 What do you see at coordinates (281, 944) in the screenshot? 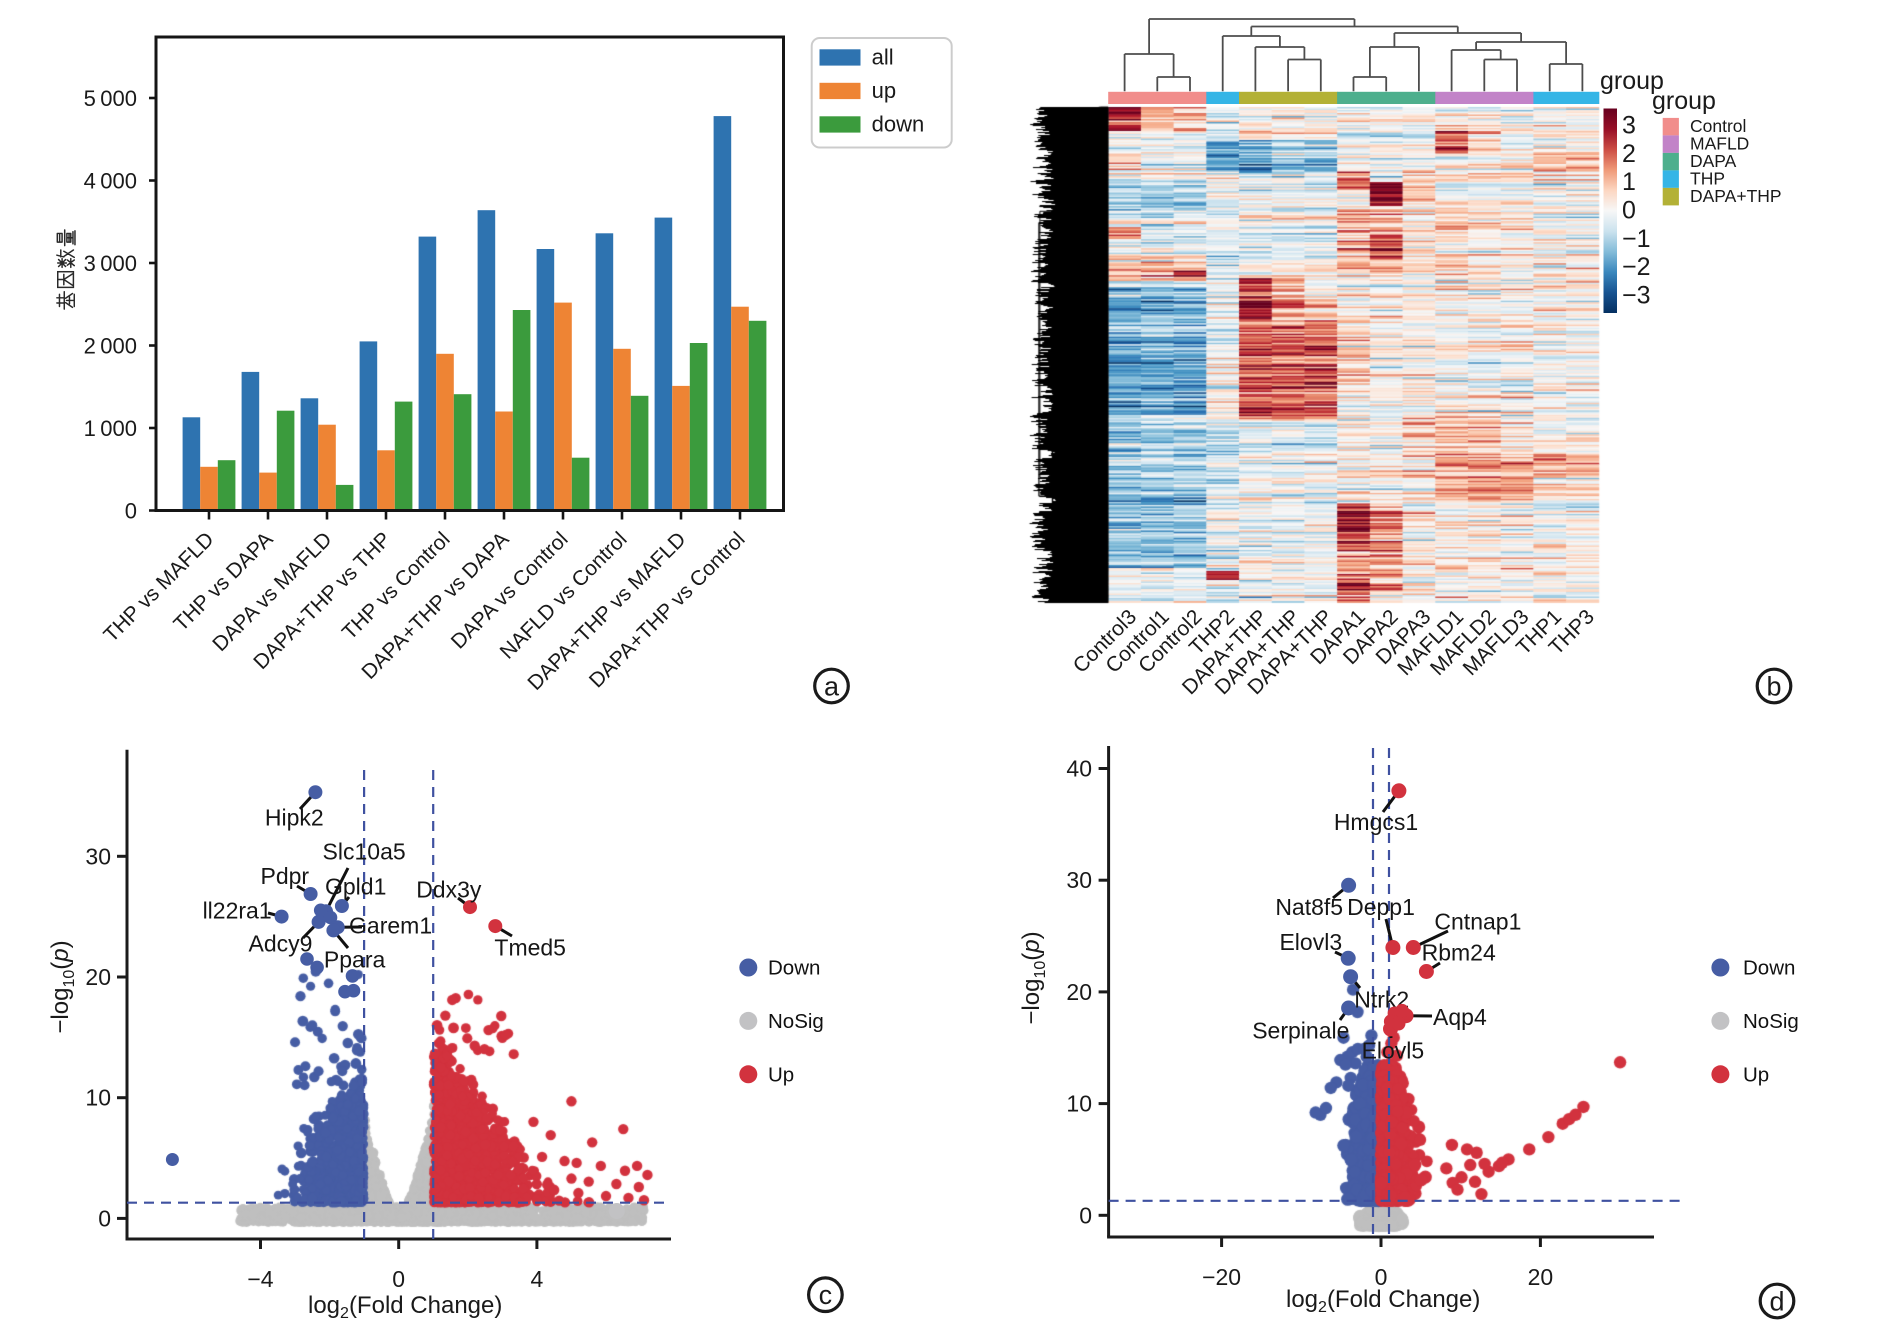
I see `svg-text: Adcy9` at bounding box center [281, 944].